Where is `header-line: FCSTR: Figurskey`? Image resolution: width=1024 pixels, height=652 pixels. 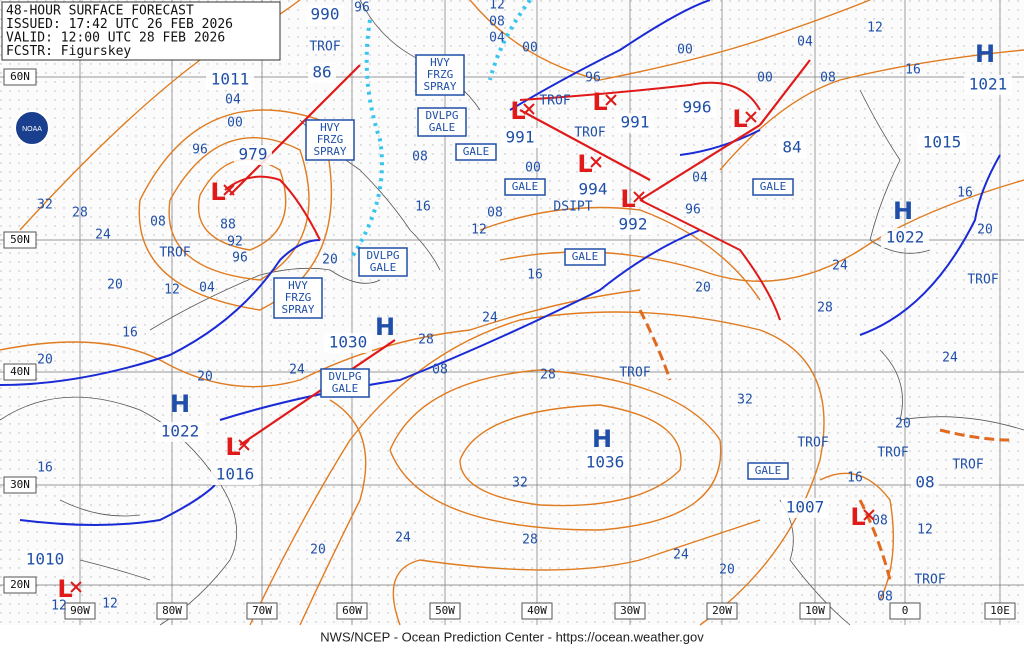
header-line: FCSTR: Figurskey is located at coordinates (68, 51).